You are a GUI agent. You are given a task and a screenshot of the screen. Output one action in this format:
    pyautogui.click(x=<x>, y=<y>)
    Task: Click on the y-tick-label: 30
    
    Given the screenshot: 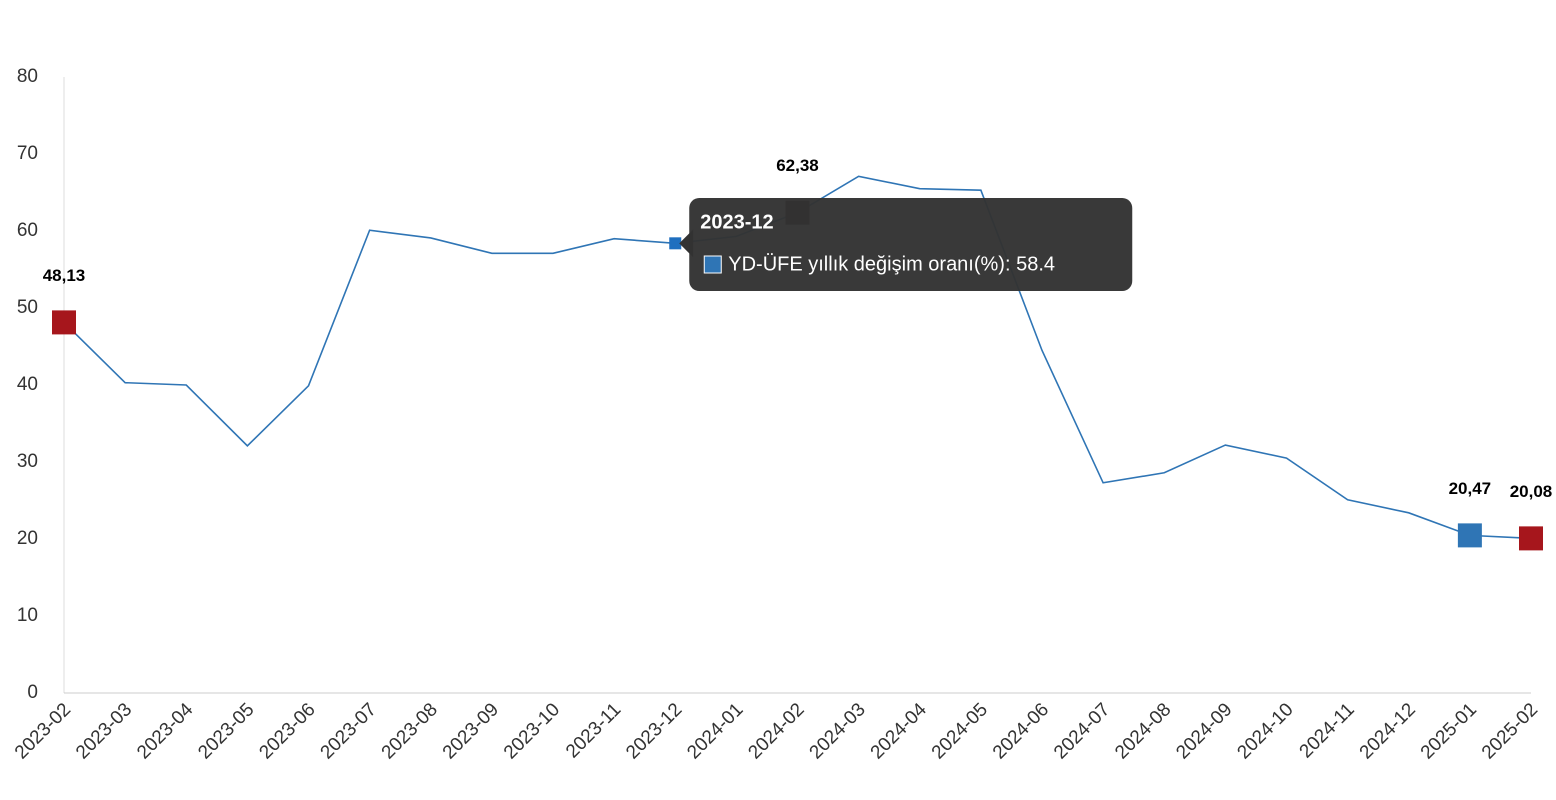 What is the action you would take?
    pyautogui.click(x=27, y=461)
    